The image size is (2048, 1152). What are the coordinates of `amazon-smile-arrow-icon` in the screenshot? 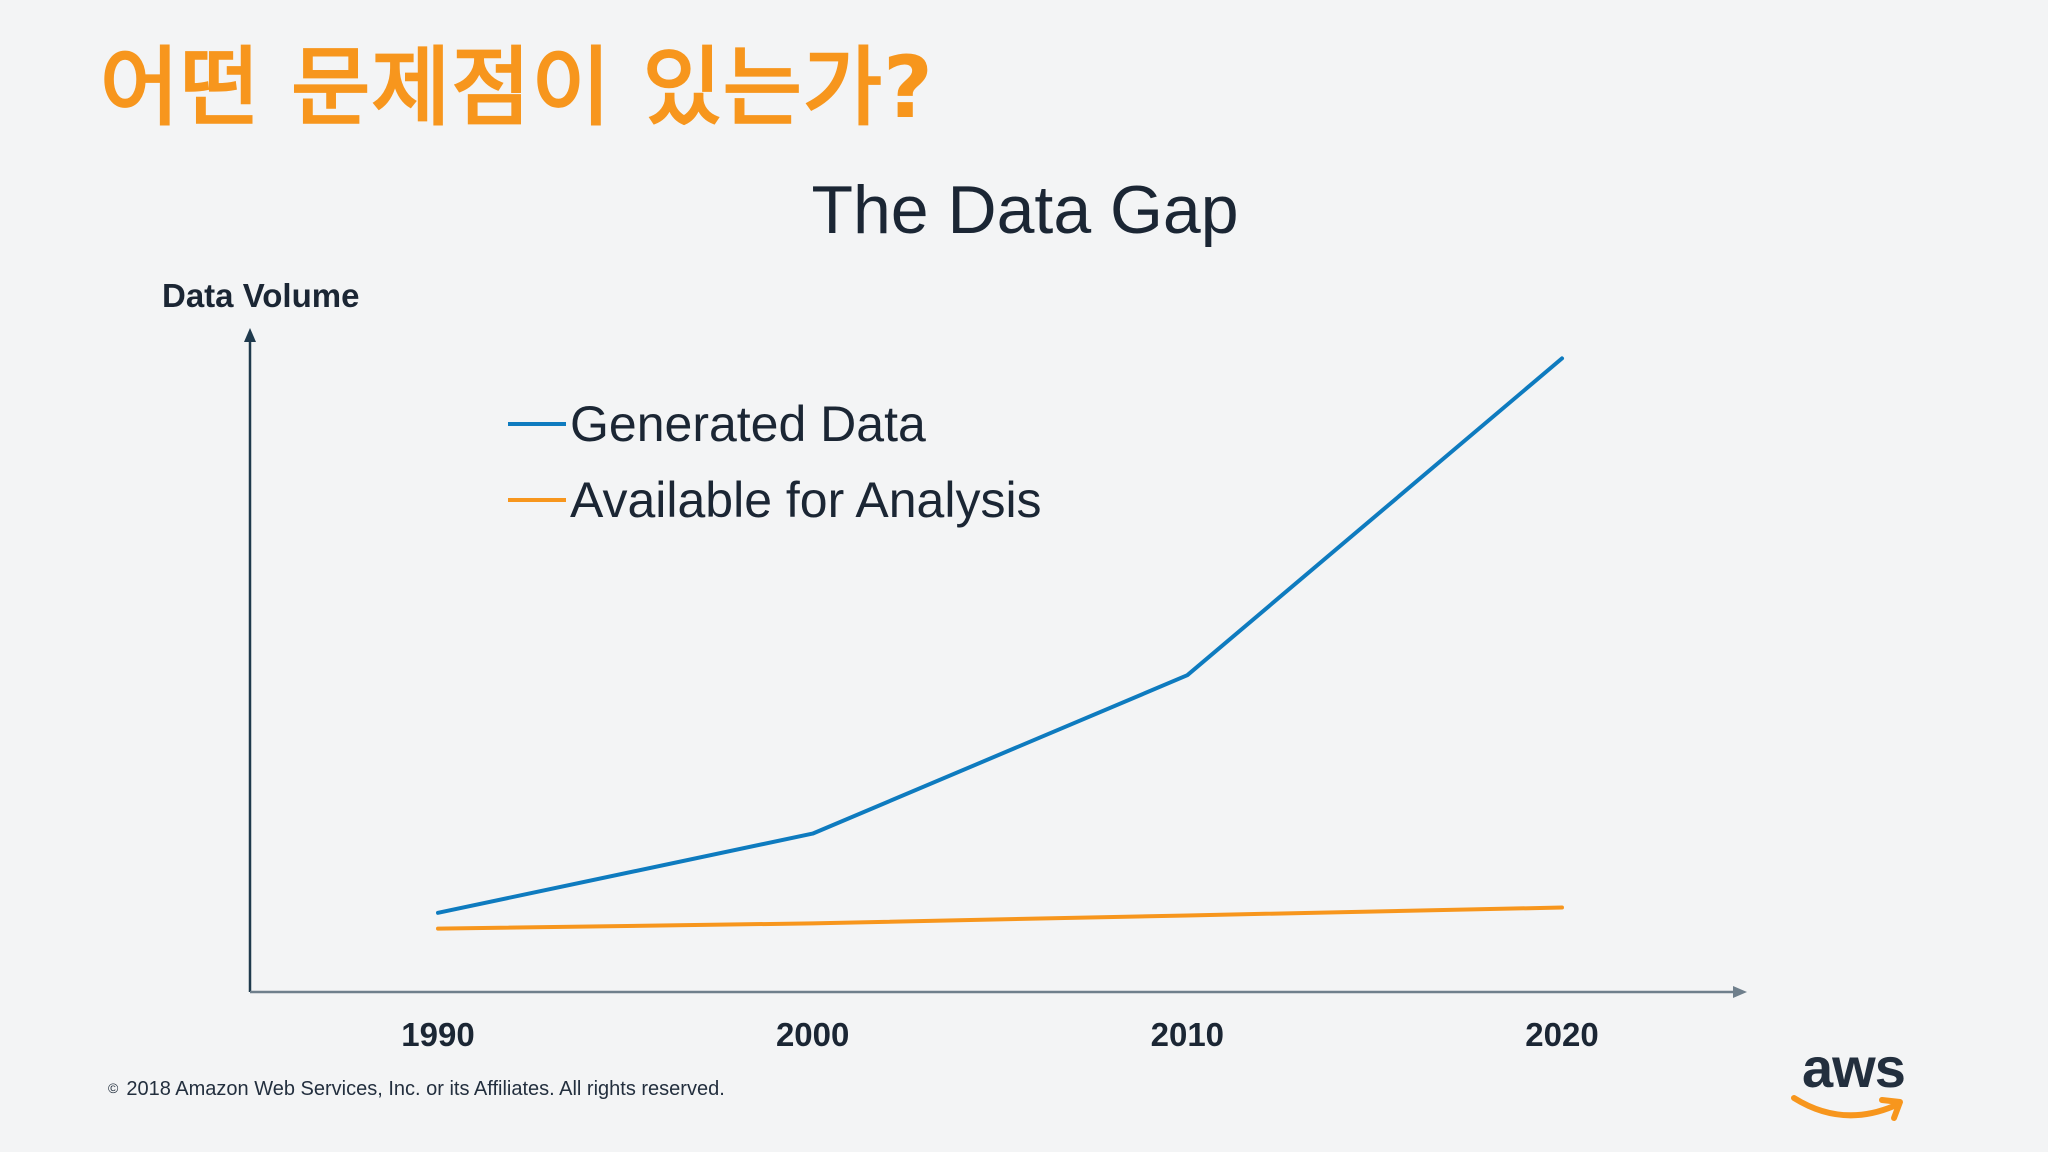 It's located at (1847, 1108).